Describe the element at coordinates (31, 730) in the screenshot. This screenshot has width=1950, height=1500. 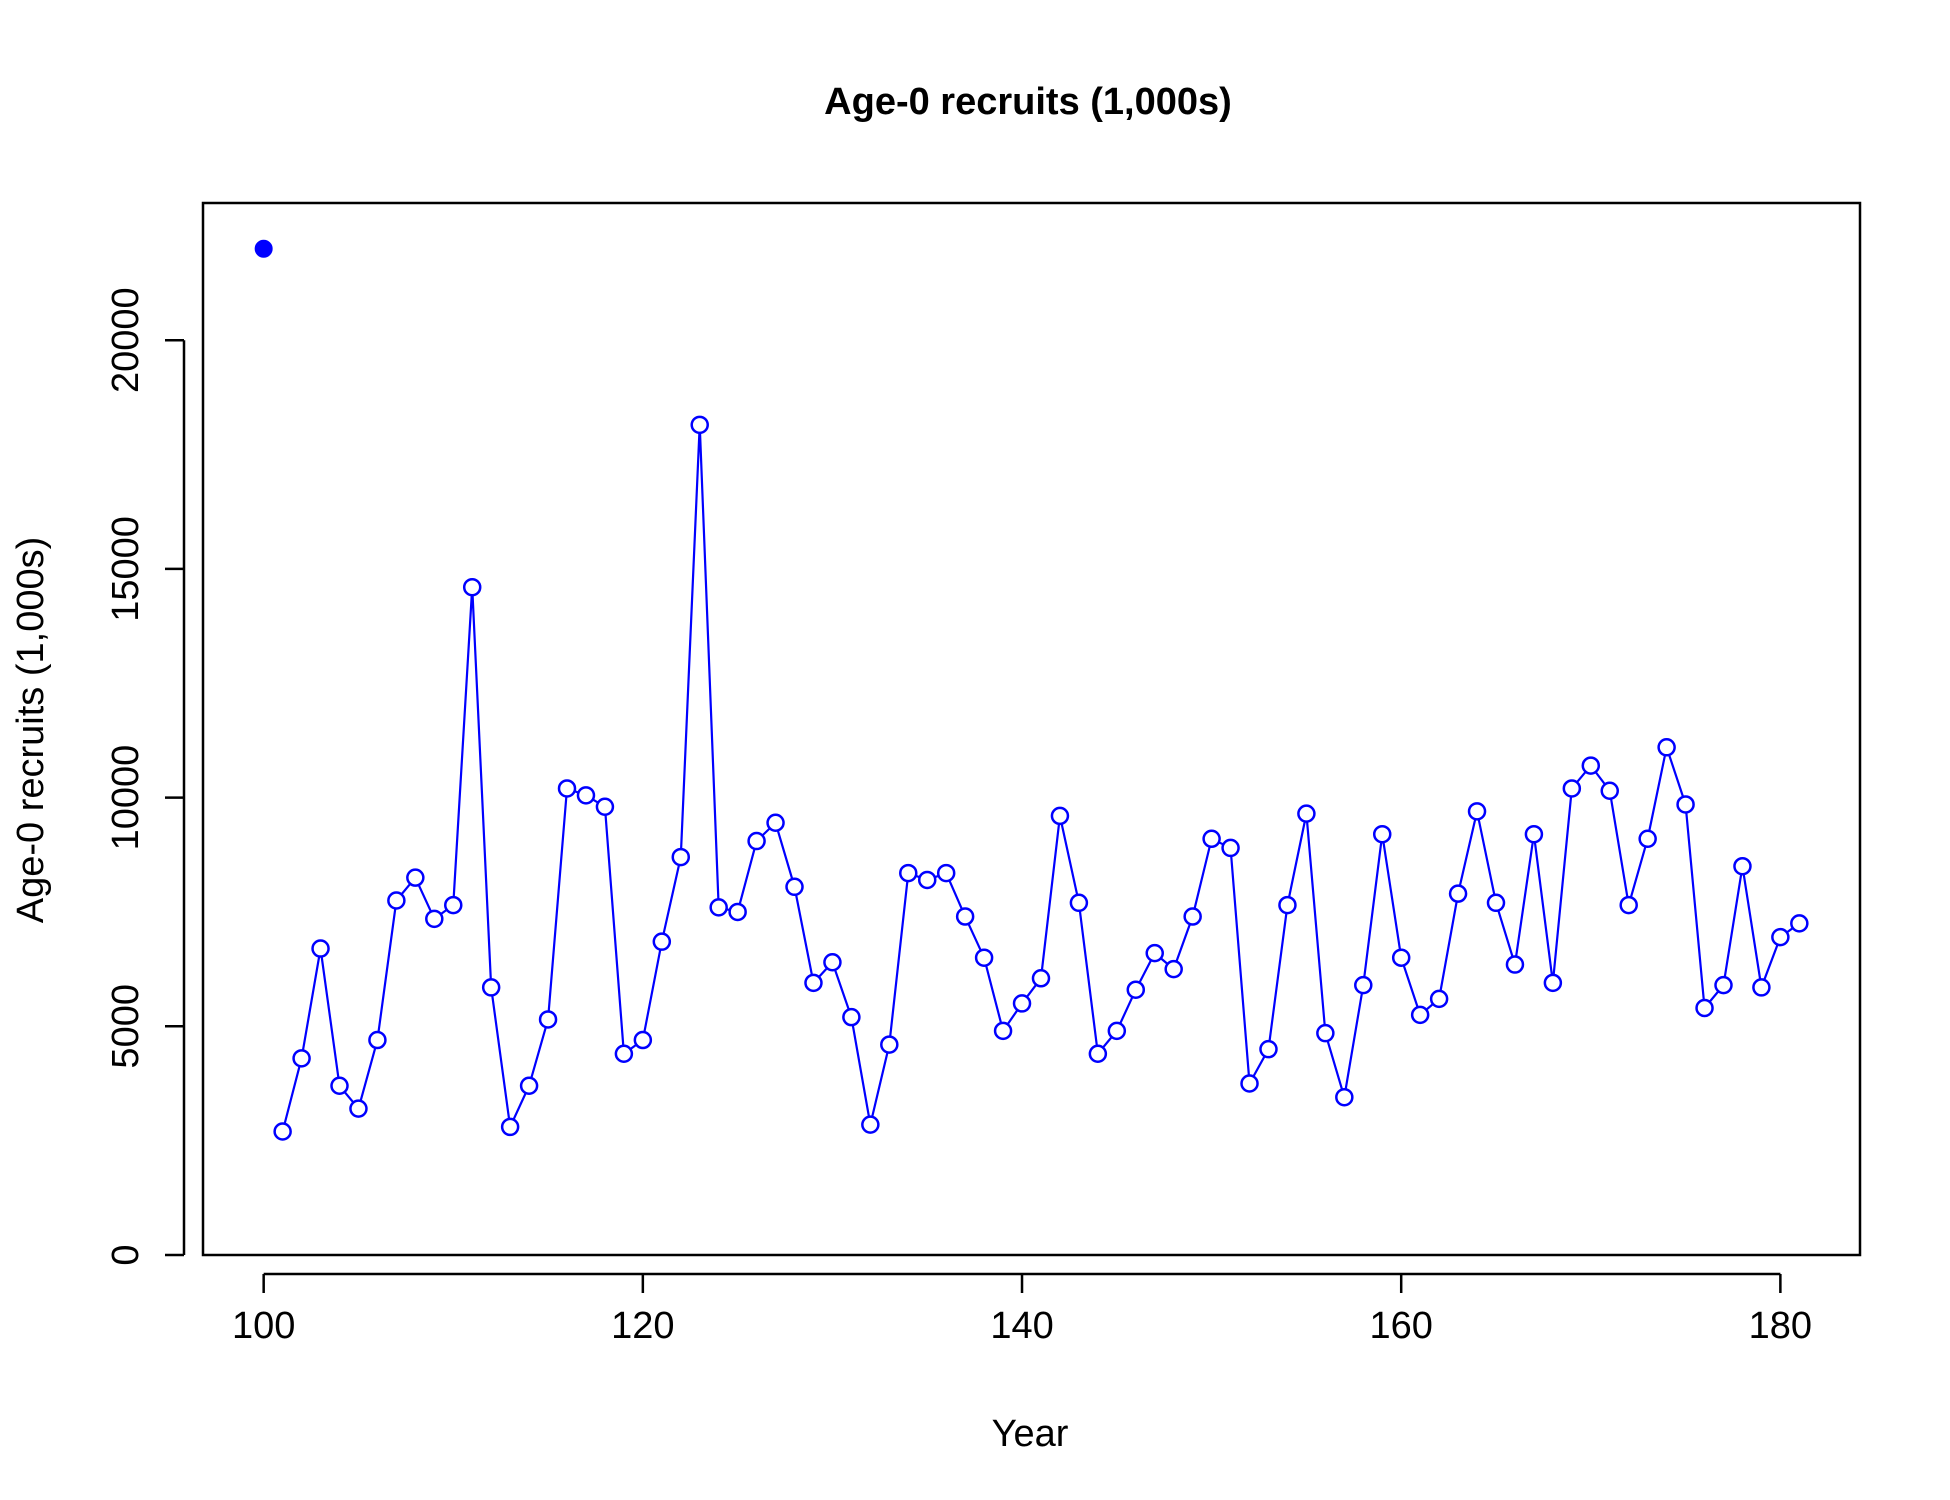
I see `y-axis-label: Age-0 recruits (1,000s)` at that location.